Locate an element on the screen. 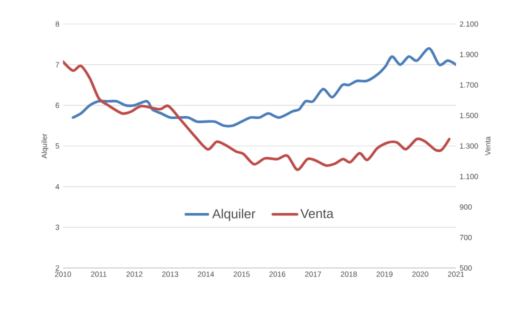 Image resolution: width=528 pixels, height=336 pixels. legend-label: Alquiler is located at coordinates (234, 214).